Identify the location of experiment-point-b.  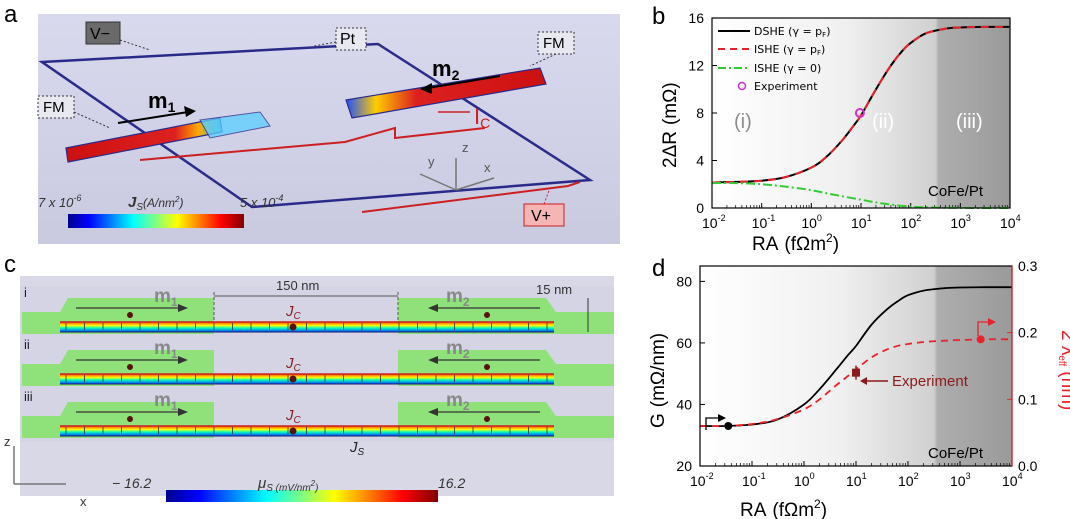
(859, 113).